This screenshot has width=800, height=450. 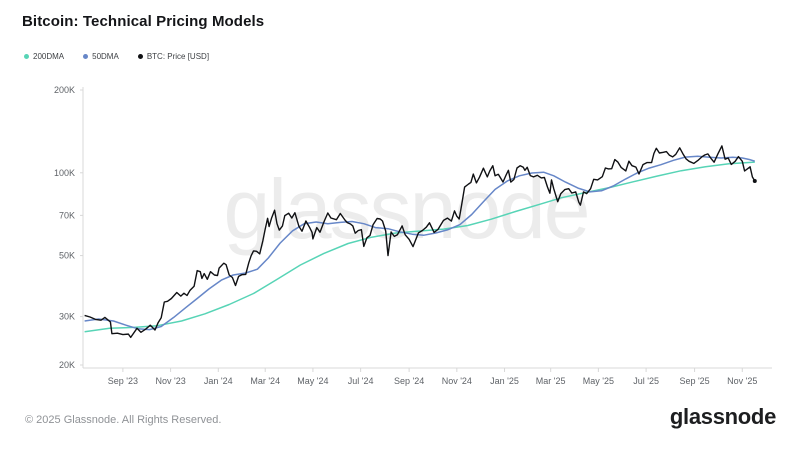 What do you see at coordinates (218, 381) in the screenshot?
I see `x-tick-label: Jan '24` at bounding box center [218, 381].